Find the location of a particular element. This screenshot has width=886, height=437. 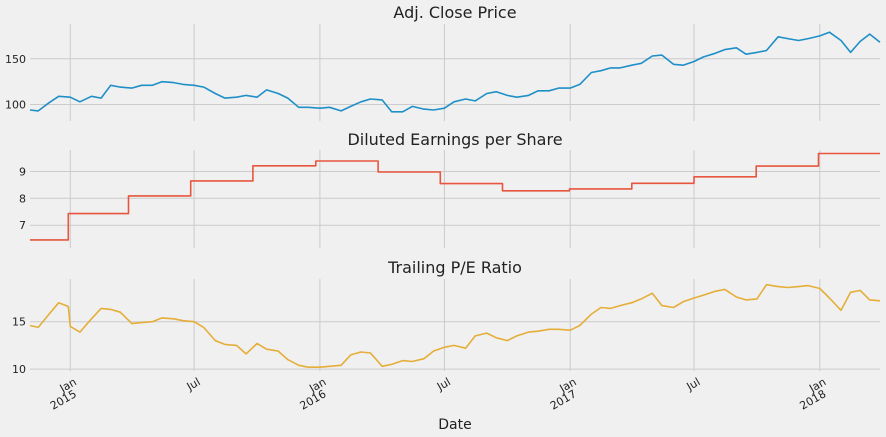

panel-title: Diluted Earnings per Share is located at coordinates (454, 139).